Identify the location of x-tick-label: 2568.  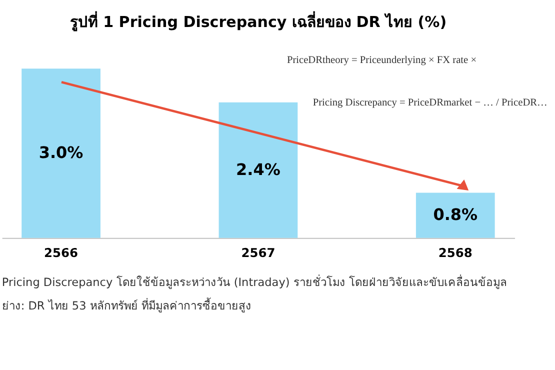
(455, 253).